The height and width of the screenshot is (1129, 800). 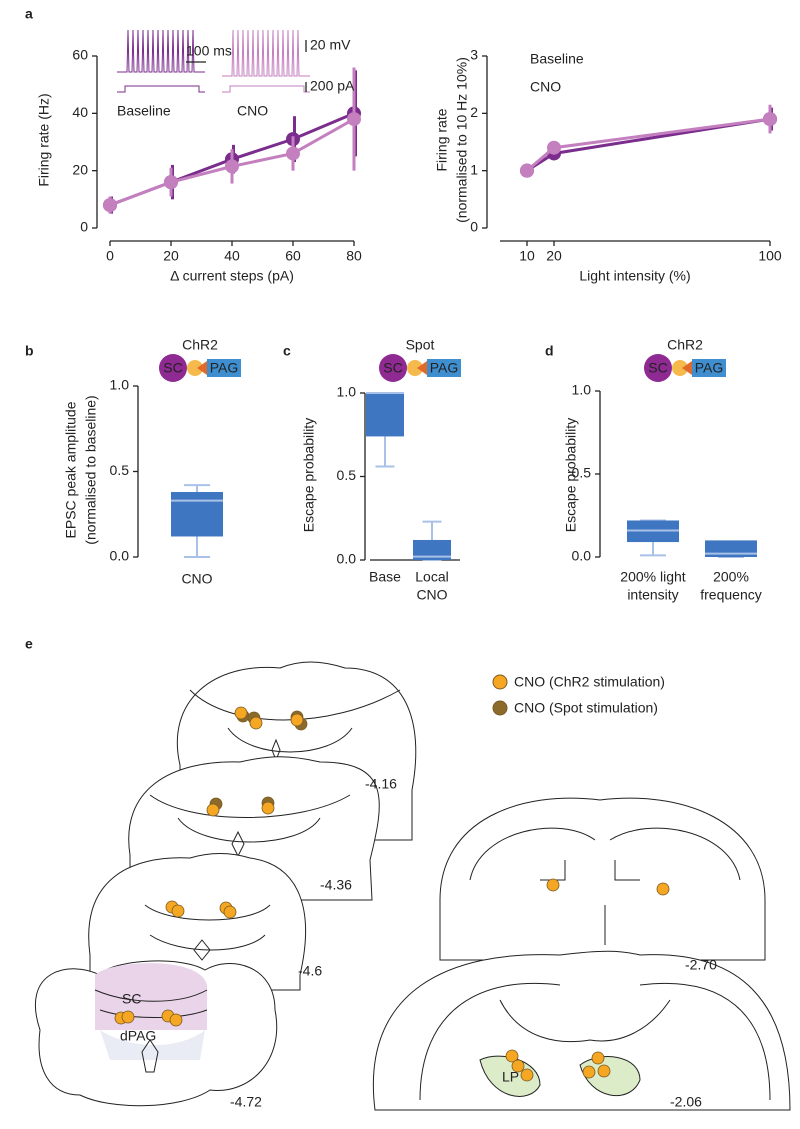 What do you see at coordinates (330, 45) in the screenshot?
I see `annotation: 20 mV` at bounding box center [330, 45].